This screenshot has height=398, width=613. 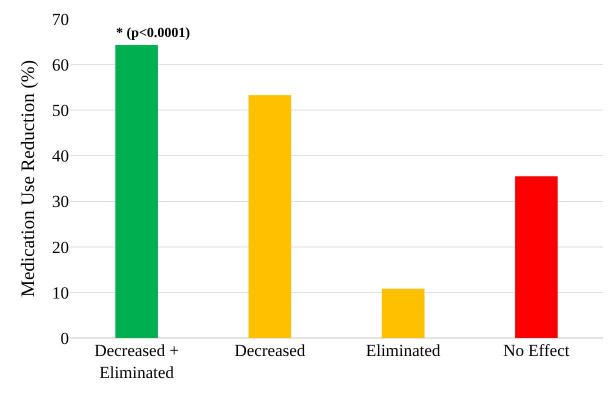 I want to click on y-tick-label: 10, so click(x=60, y=292).